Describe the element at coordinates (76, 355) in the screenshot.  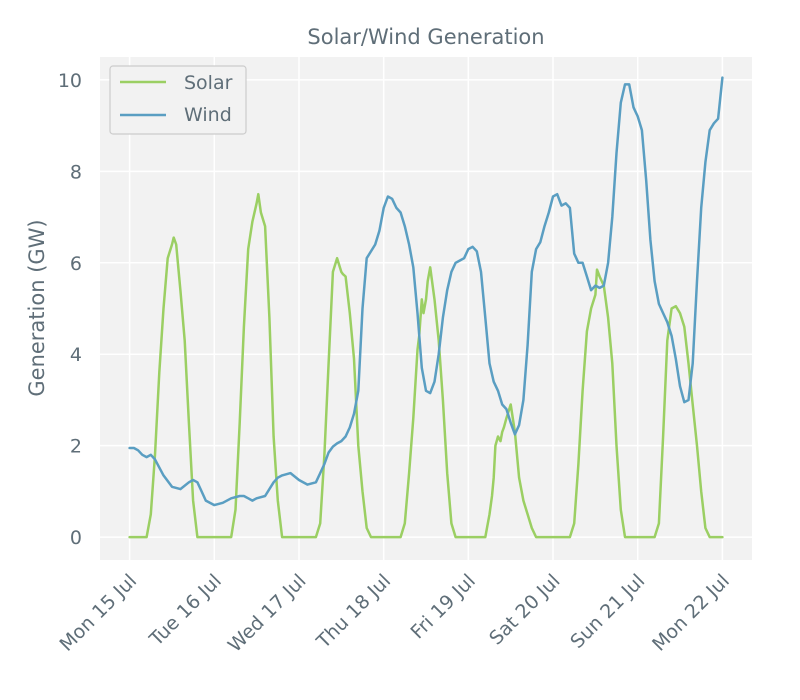
I see `y-tick-label: 4` at that location.